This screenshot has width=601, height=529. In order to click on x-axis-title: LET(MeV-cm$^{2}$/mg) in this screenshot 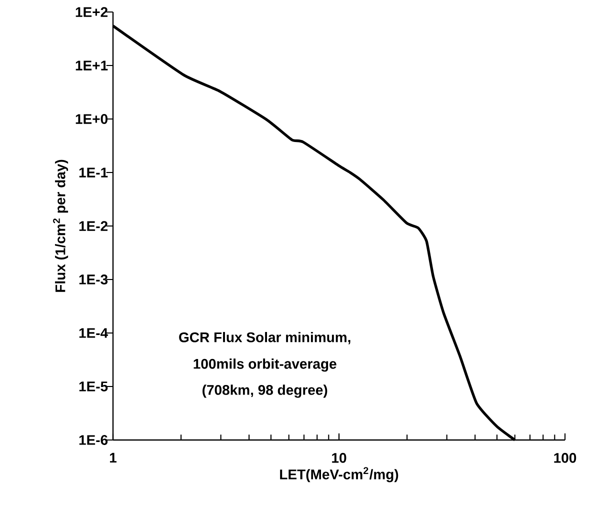, I will do `click(339, 474)`.